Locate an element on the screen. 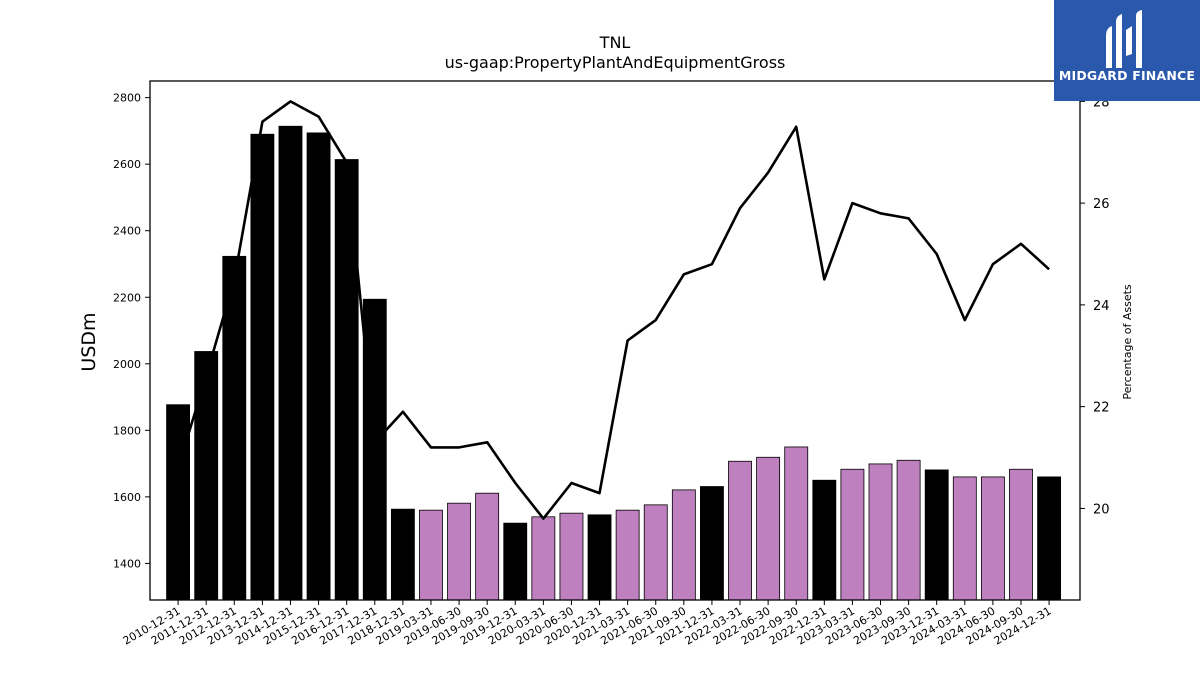  y-tick-label: 1800 is located at coordinates (127, 430).